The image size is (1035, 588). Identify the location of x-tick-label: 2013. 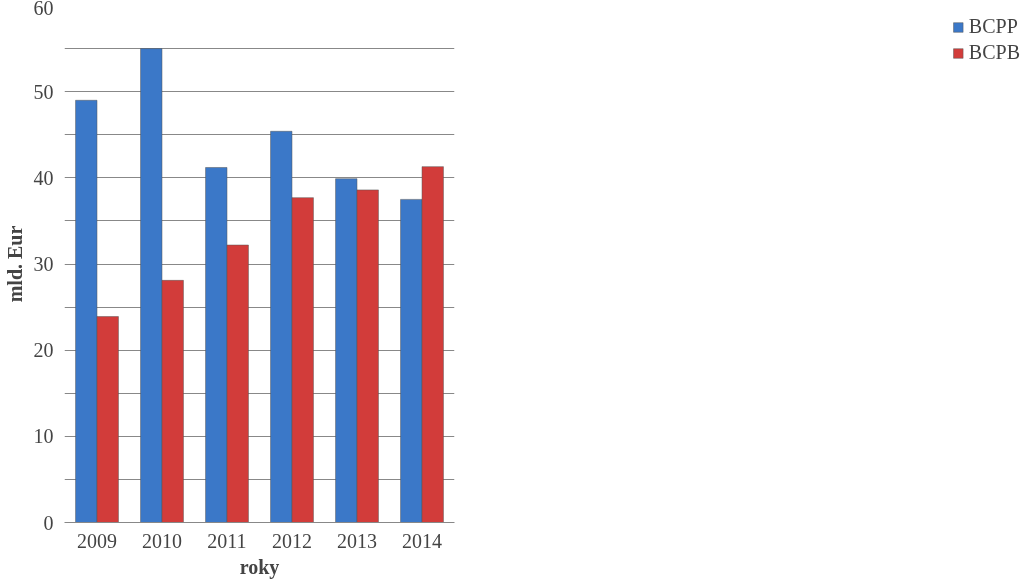
(357, 540).